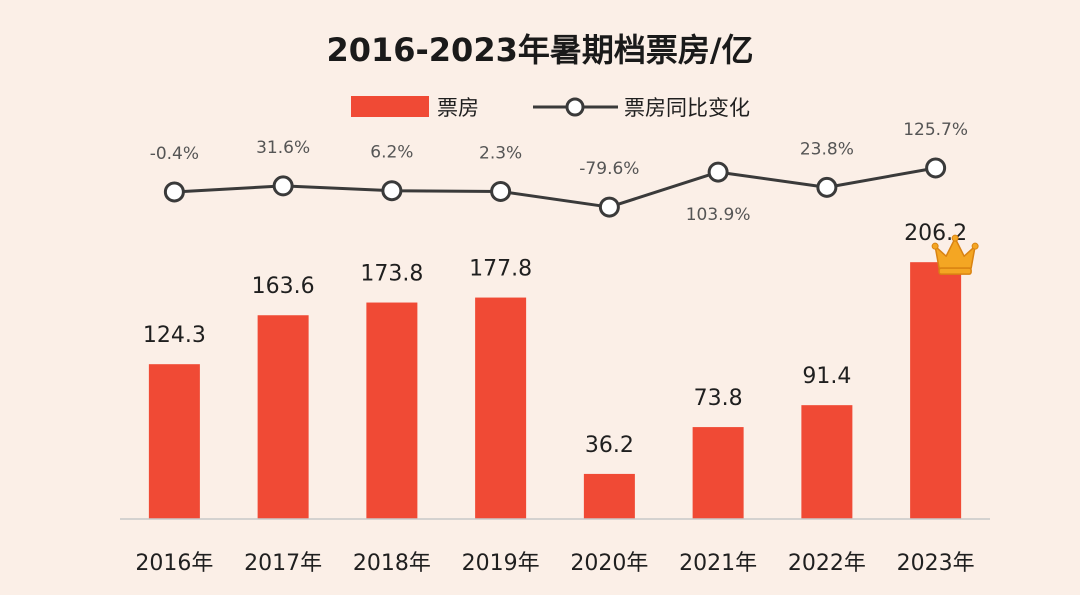 The height and width of the screenshot is (595, 1080). What do you see at coordinates (458, 108) in the screenshot?
I see `legend-bar-label: 票房` at bounding box center [458, 108].